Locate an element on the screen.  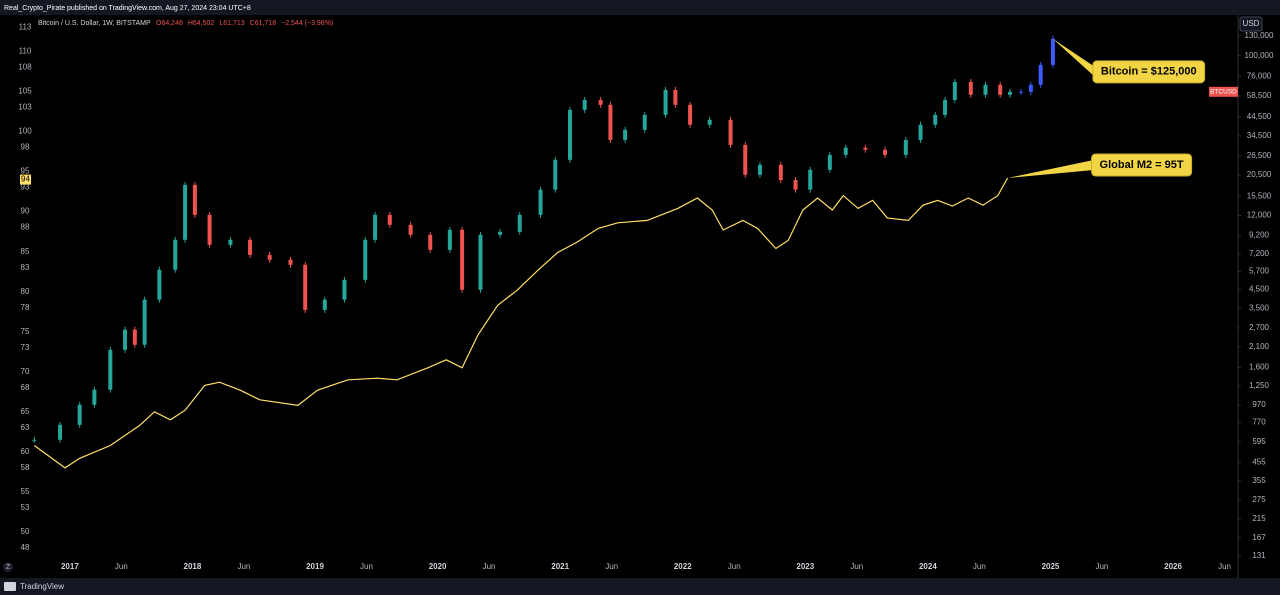
callout-text: Global M2 = 95T is located at coordinates (1142, 165).